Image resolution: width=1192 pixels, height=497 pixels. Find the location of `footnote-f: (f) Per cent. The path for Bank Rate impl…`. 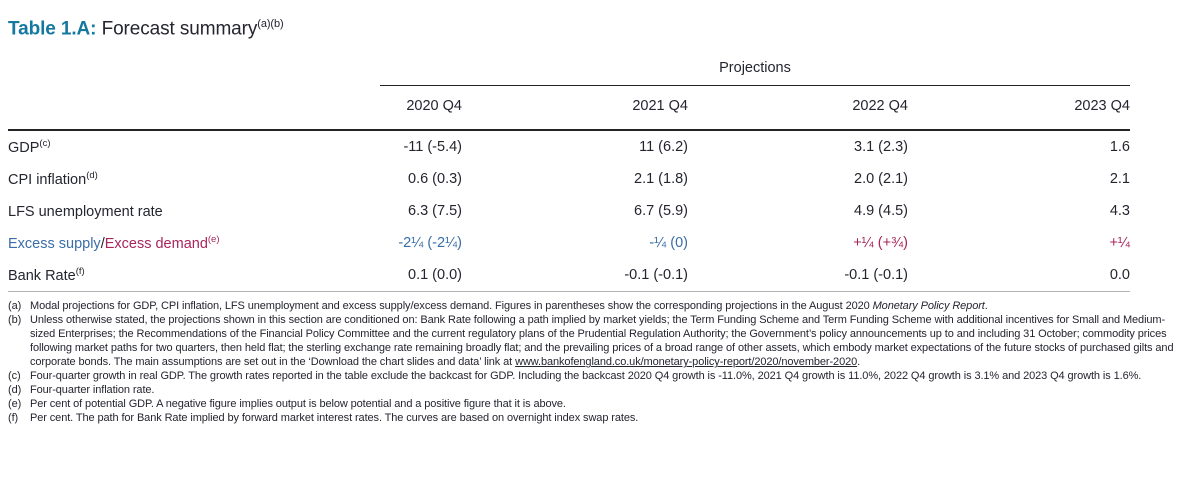

footnote-f: (f) Per cent. The path for Bank Rate impl… is located at coordinates (597, 418).